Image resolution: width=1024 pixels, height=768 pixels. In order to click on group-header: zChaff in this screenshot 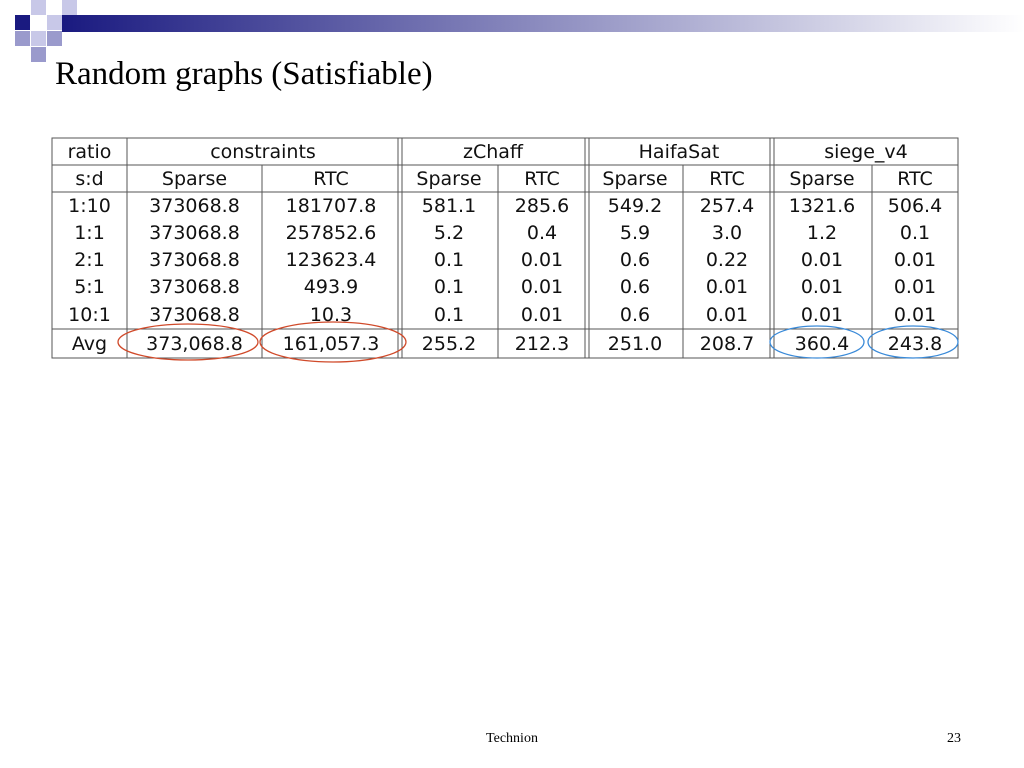, I will do `click(493, 152)`.